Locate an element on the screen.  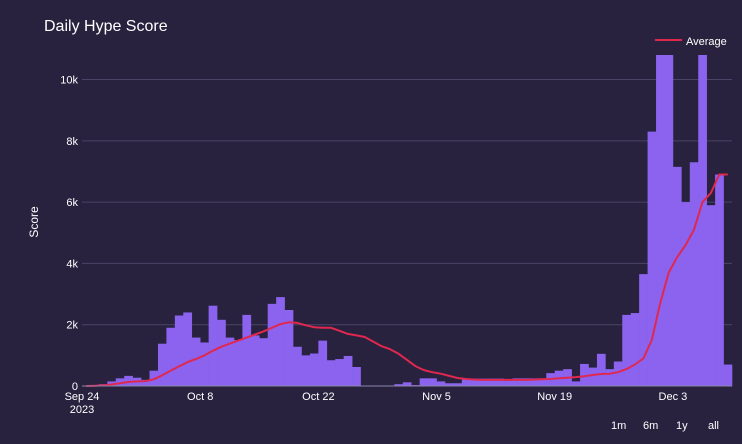
y-tick-label: 10k is located at coordinates (69, 81).